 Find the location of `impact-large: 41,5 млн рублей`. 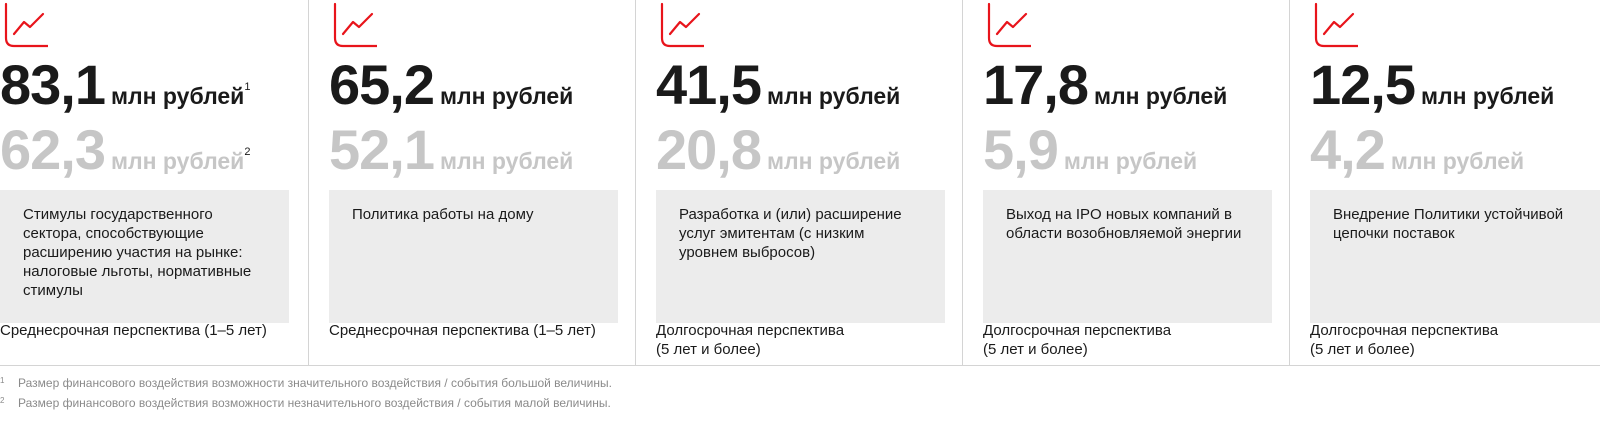

impact-large: 41,5 млн рублей is located at coordinates (778, 84).